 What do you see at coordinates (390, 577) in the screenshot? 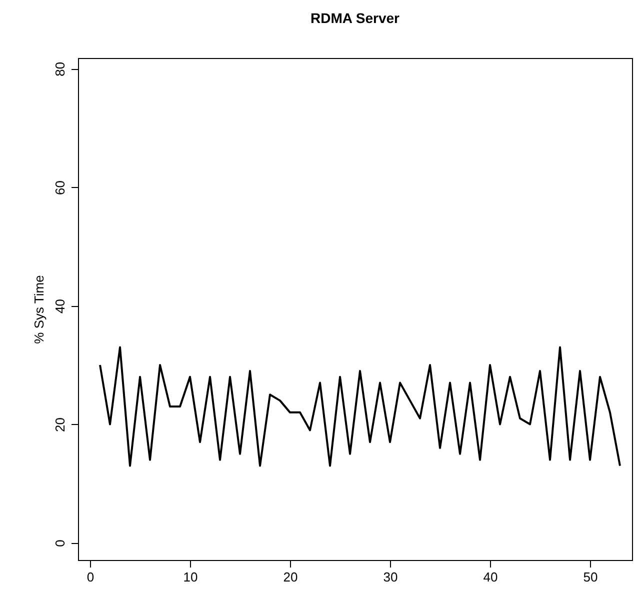
I see `x-tick-label: 30` at bounding box center [390, 577].